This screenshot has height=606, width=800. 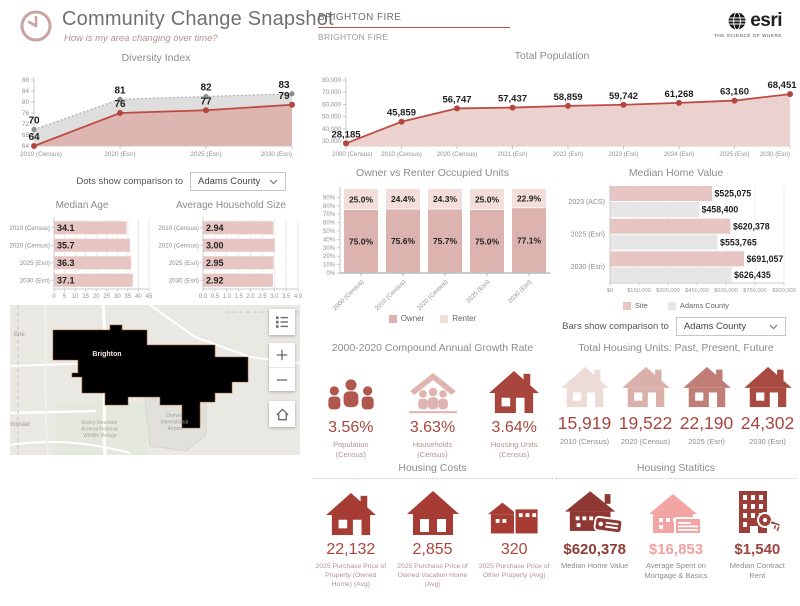 I want to click on legend-icon, so click(x=282, y=322).